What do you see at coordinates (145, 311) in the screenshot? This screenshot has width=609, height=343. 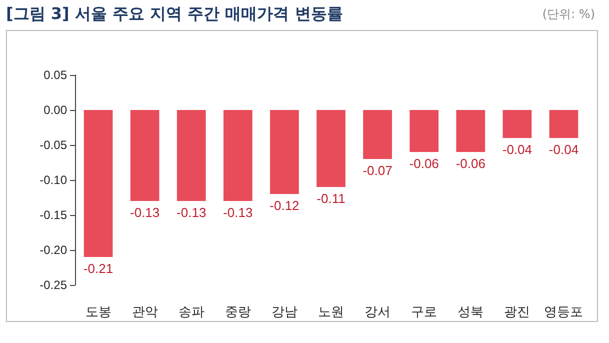 I see `x-tick-label: 관악` at bounding box center [145, 311].